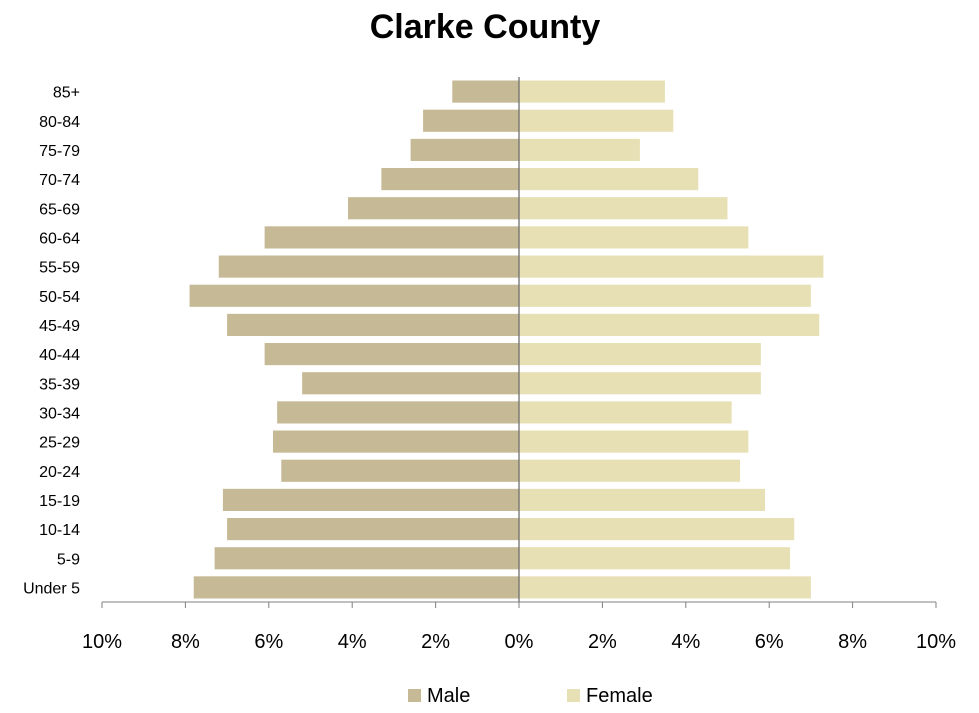  What do you see at coordinates (59, 472) in the screenshot?
I see `category-label: 20-24` at bounding box center [59, 472].